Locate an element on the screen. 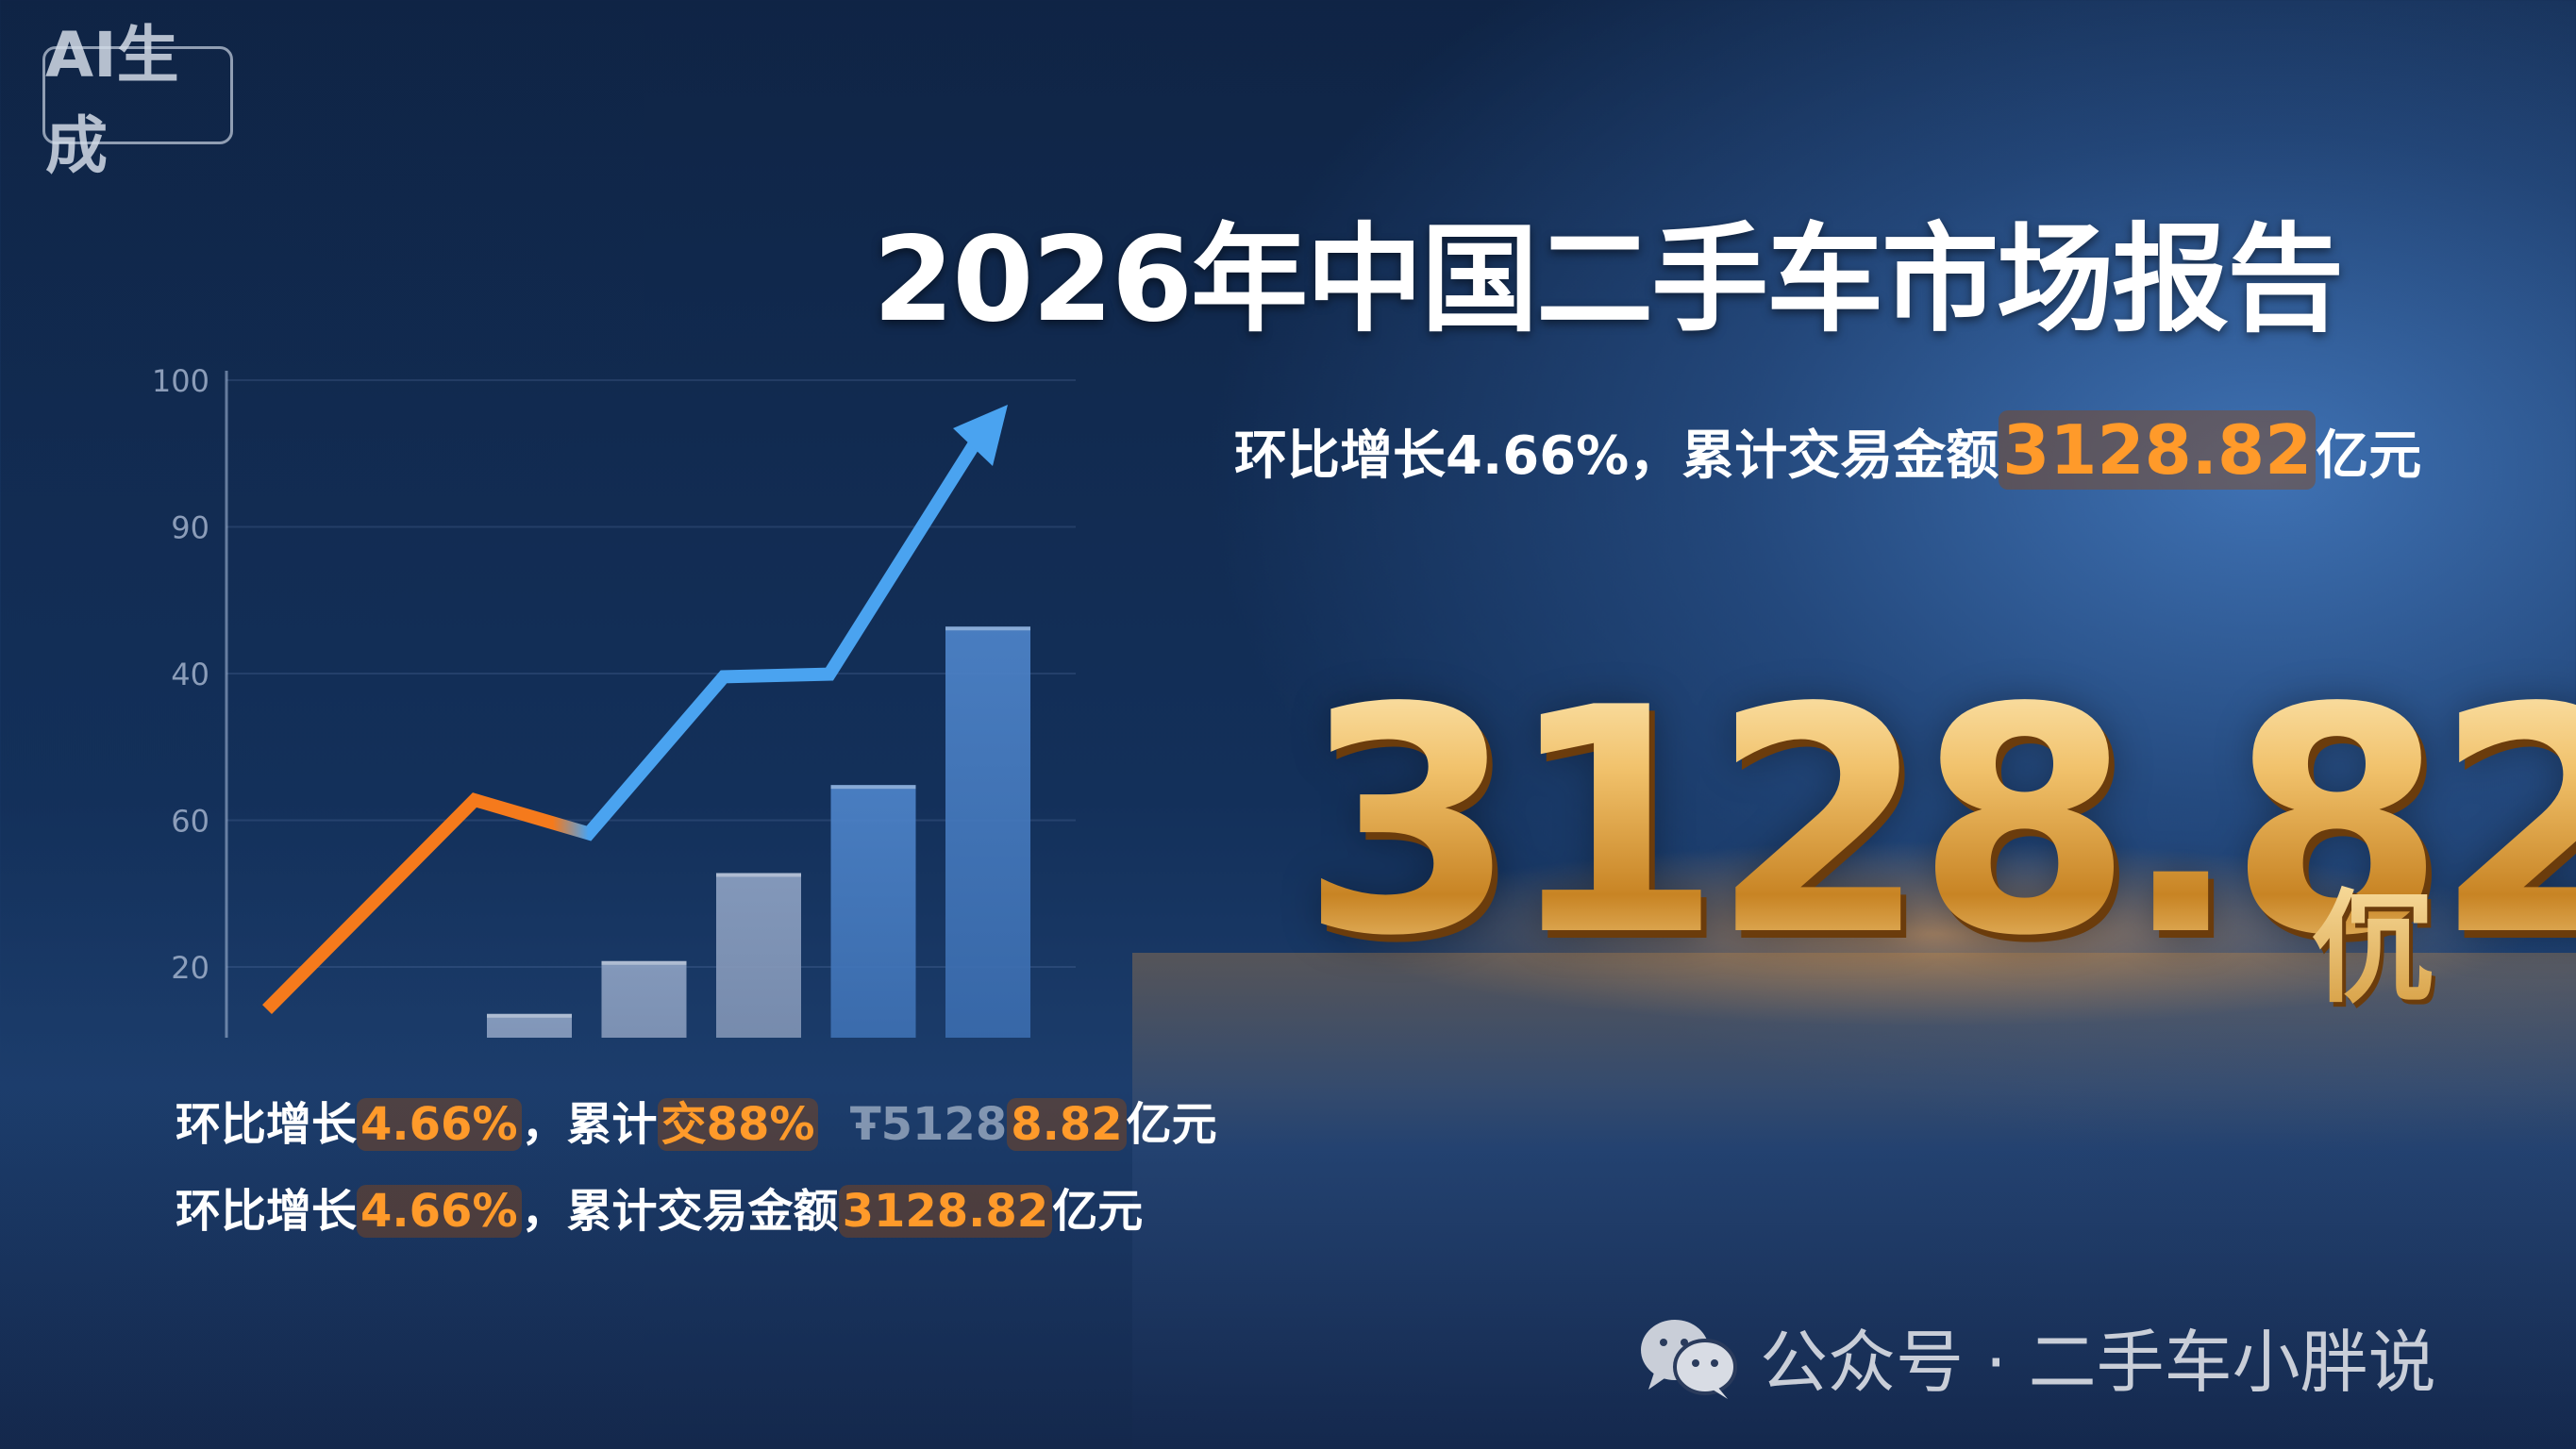 The width and height of the screenshot is (2576, 1449). watermark: 公众号 · 二手车小胖说 is located at coordinates (2036, 1356).